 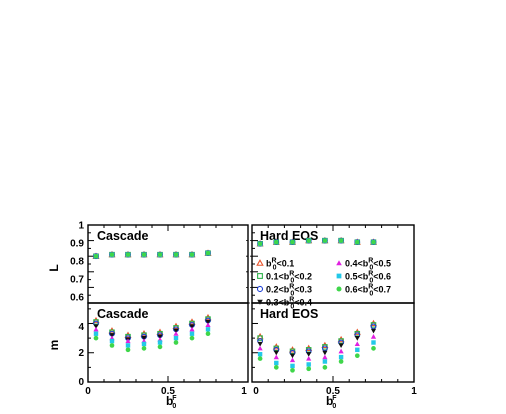 What do you see at coordinates (77, 298) in the screenshot?
I see `ytick-label-L-0.6: 0.6` at bounding box center [77, 298].